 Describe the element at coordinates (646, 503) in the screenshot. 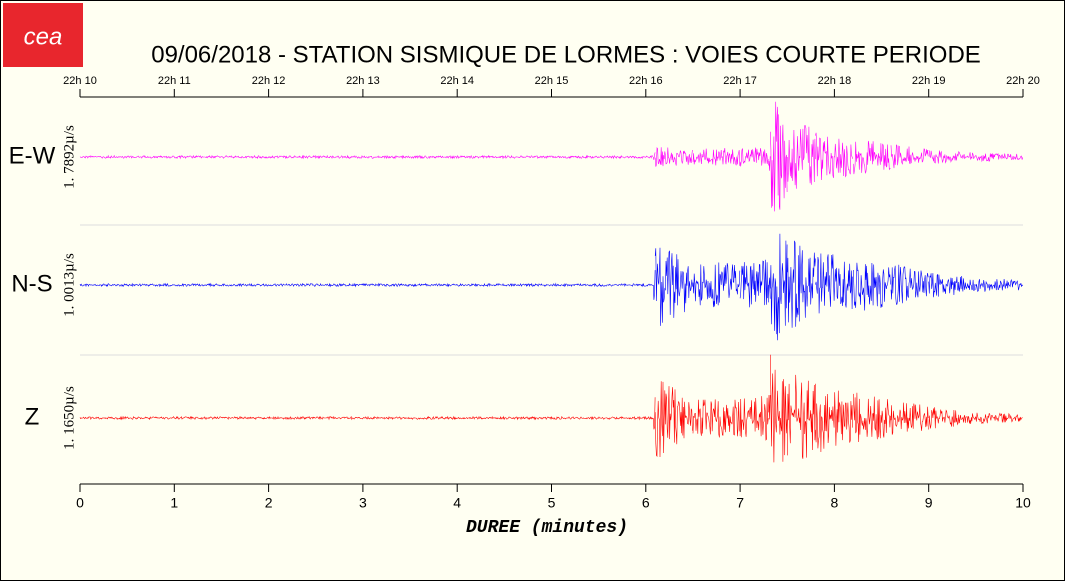

I see `x-tick-label: 6` at that location.